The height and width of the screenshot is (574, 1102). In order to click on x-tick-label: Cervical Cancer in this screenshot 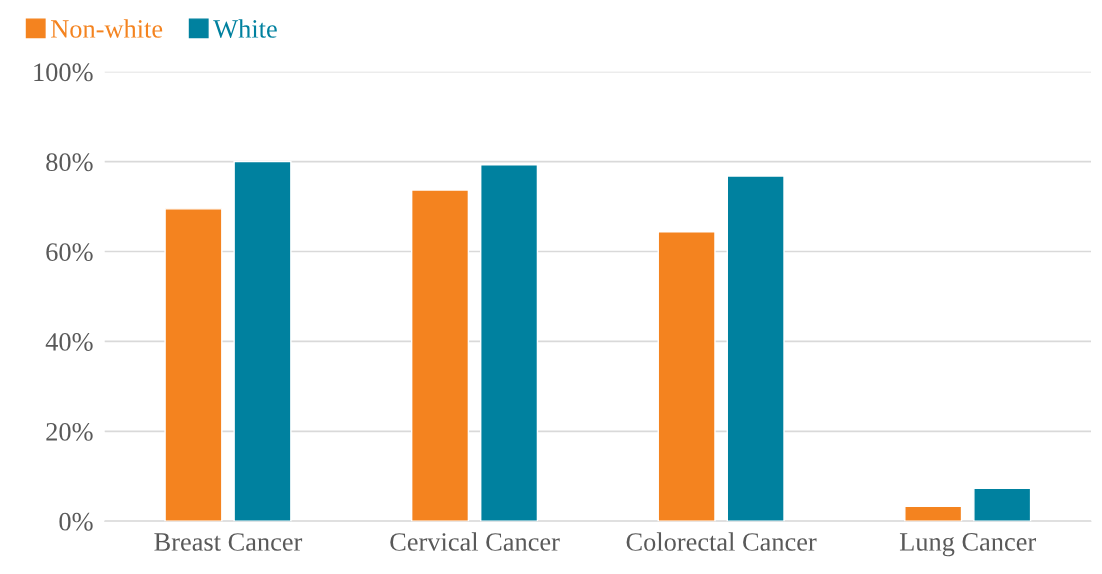, I will do `click(475, 541)`.